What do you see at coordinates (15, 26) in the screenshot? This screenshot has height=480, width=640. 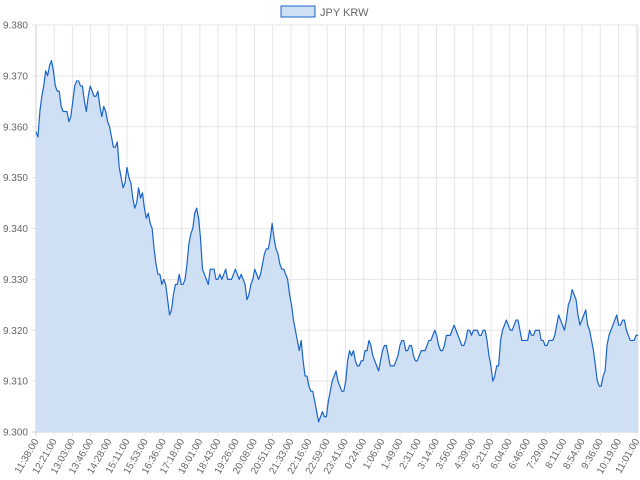 I see `y-tick-label: 9.380` at bounding box center [15, 26].